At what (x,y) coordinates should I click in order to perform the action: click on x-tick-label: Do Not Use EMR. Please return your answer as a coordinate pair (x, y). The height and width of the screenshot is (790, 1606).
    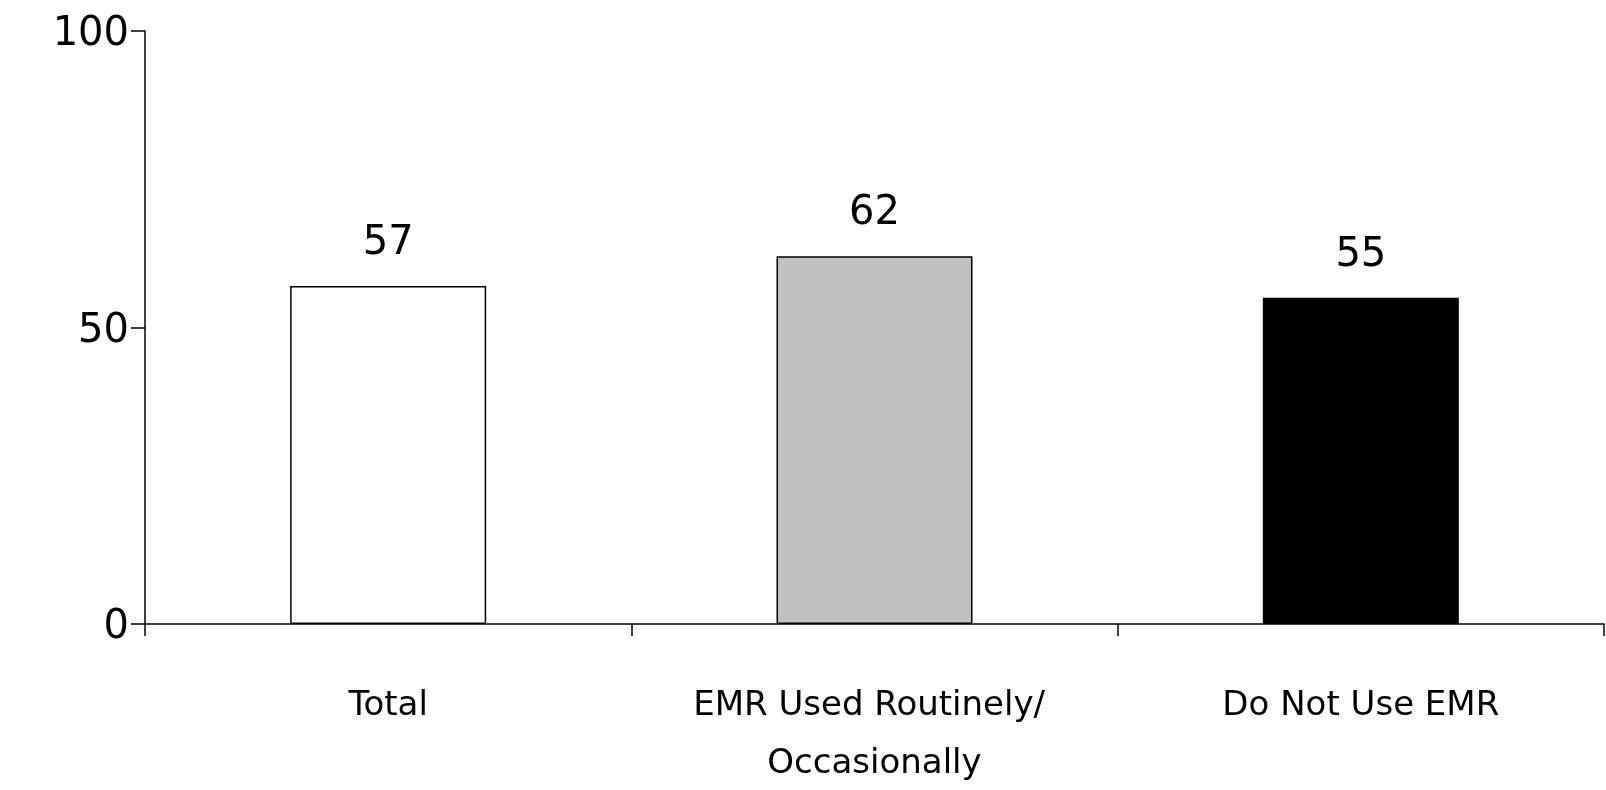
    Looking at the image, I should click on (1361, 703).